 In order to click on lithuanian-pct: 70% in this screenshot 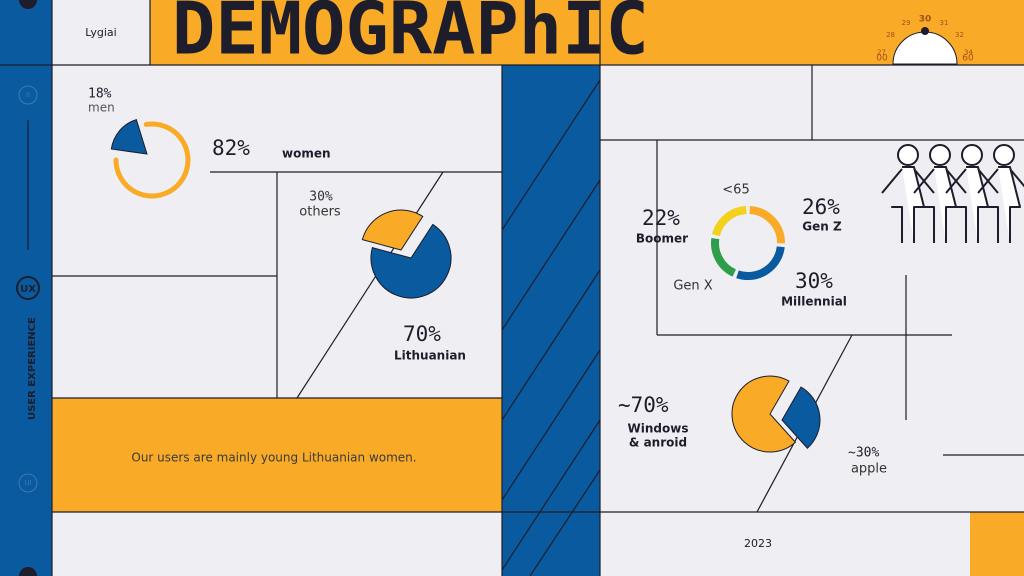, I will do `click(422, 334)`.